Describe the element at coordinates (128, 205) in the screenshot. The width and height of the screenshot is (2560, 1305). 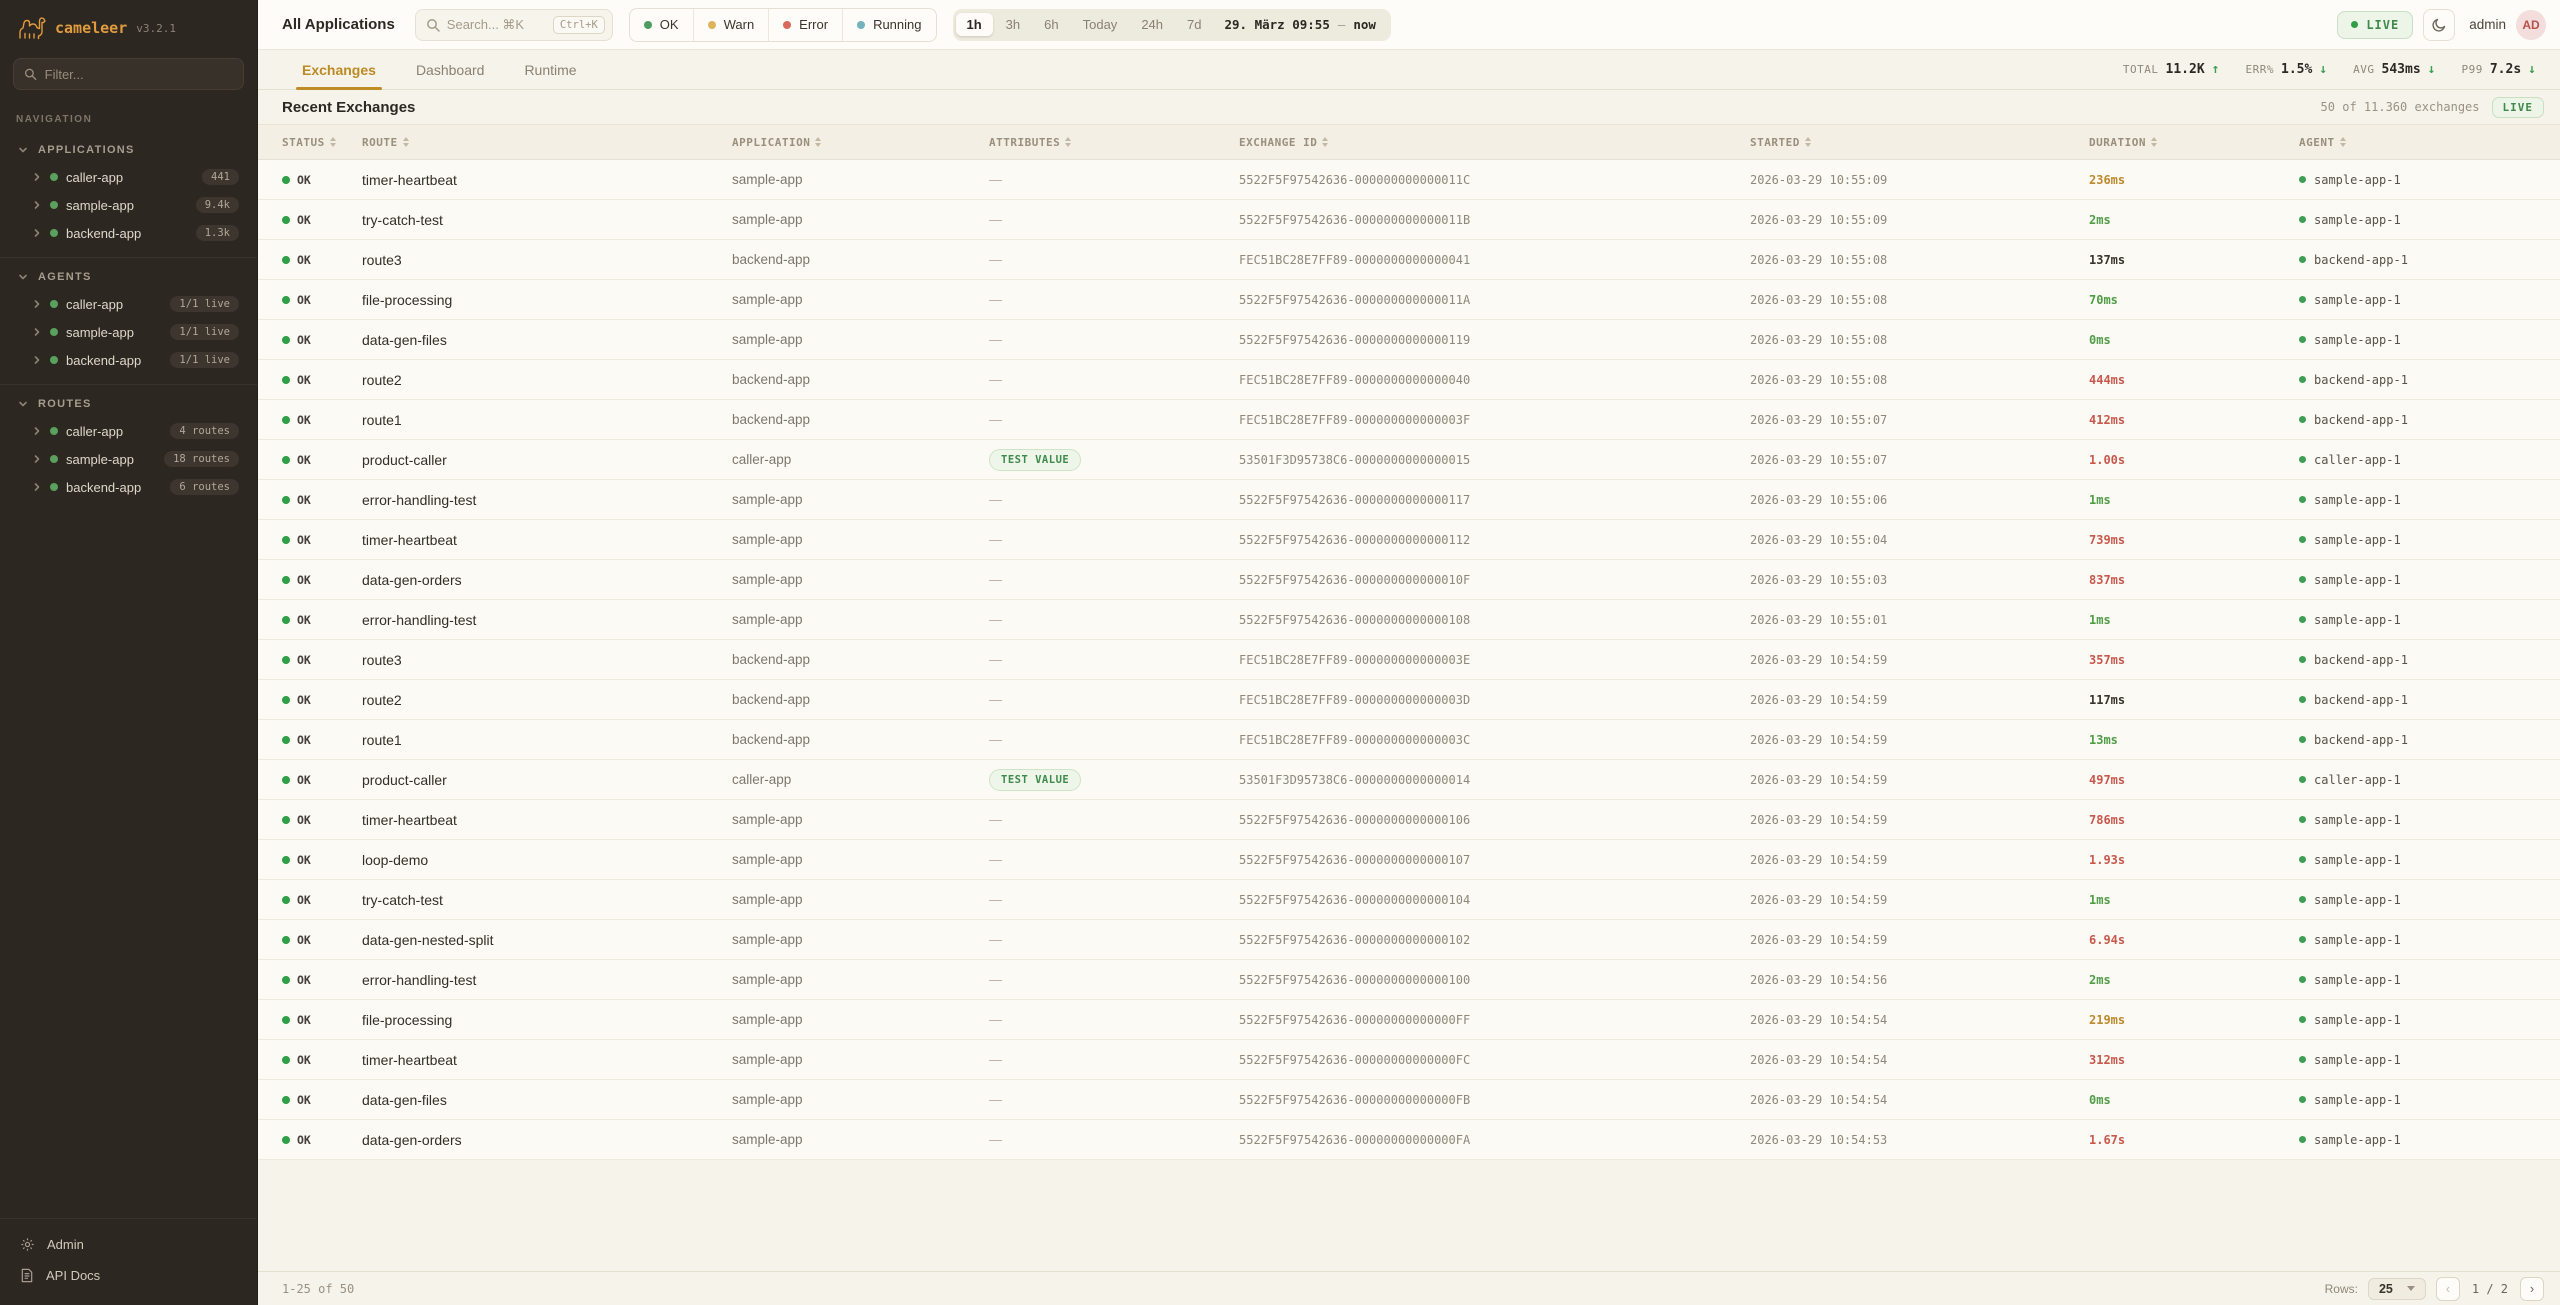
I see `sidebar-item-sample-app: sample-app 9.4k` at that location.